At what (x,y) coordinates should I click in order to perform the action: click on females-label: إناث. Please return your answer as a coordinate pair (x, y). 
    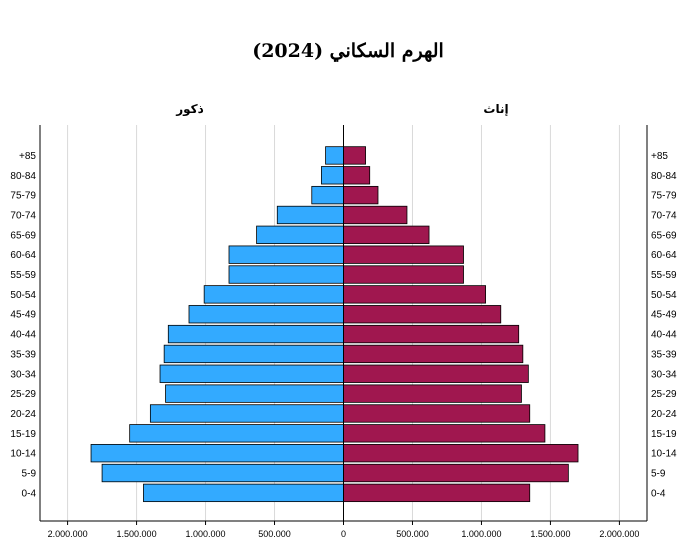
    Looking at the image, I should click on (495, 109).